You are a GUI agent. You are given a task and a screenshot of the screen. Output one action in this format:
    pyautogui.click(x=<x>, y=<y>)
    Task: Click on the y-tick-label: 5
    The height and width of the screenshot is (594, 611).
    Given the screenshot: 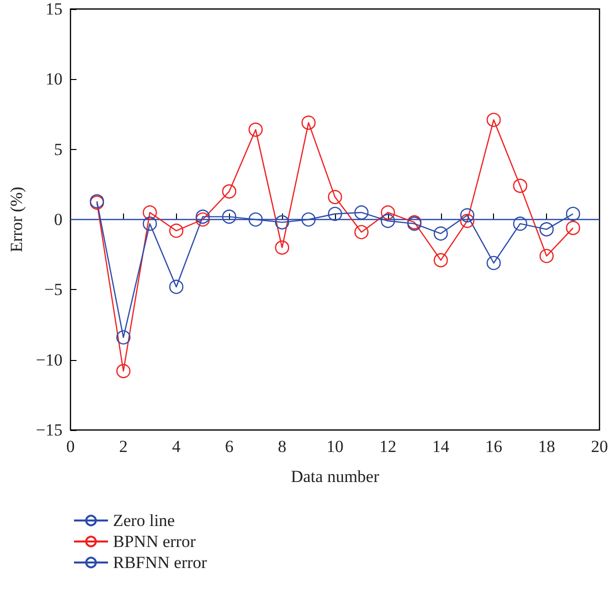 What is the action you would take?
    pyautogui.click(x=58, y=149)
    